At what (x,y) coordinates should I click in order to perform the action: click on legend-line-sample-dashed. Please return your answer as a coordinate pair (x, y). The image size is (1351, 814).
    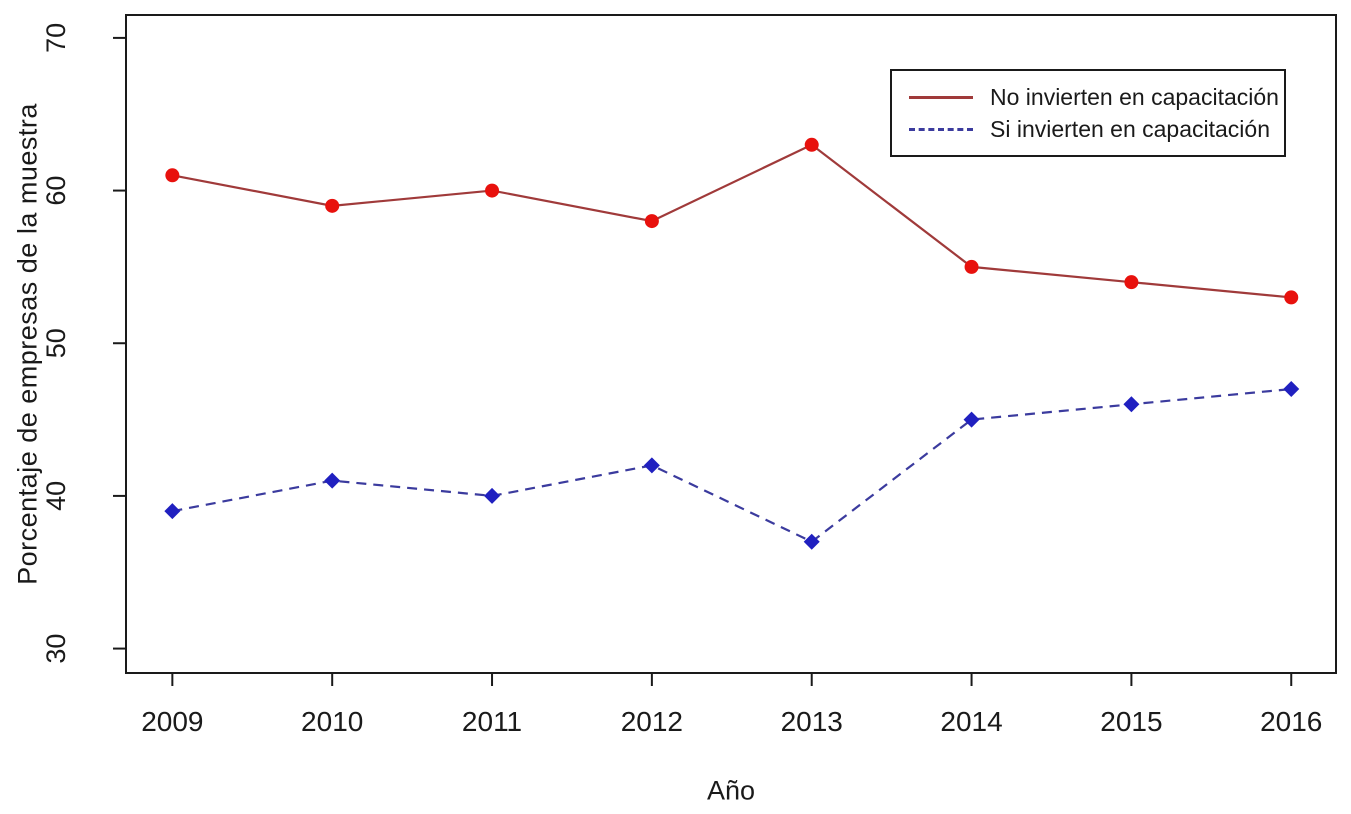
    Looking at the image, I should click on (941, 129).